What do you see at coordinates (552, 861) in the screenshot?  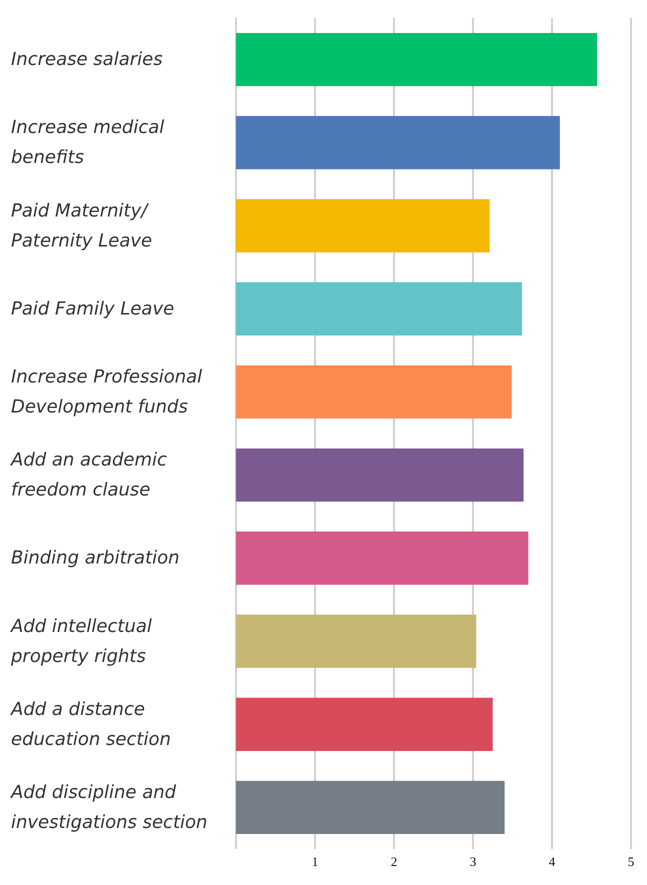 I see `x-tick-label: 4` at bounding box center [552, 861].